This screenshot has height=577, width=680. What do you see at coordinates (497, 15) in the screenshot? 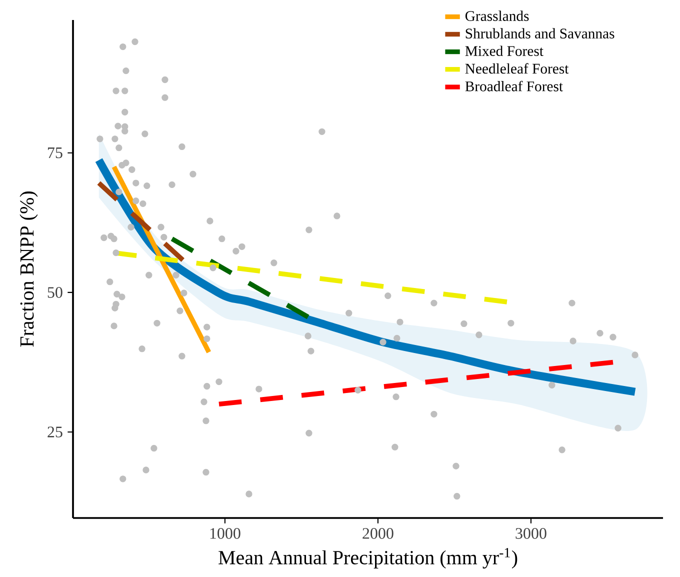
I see `legend-label: Grasslands` at bounding box center [497, 15].